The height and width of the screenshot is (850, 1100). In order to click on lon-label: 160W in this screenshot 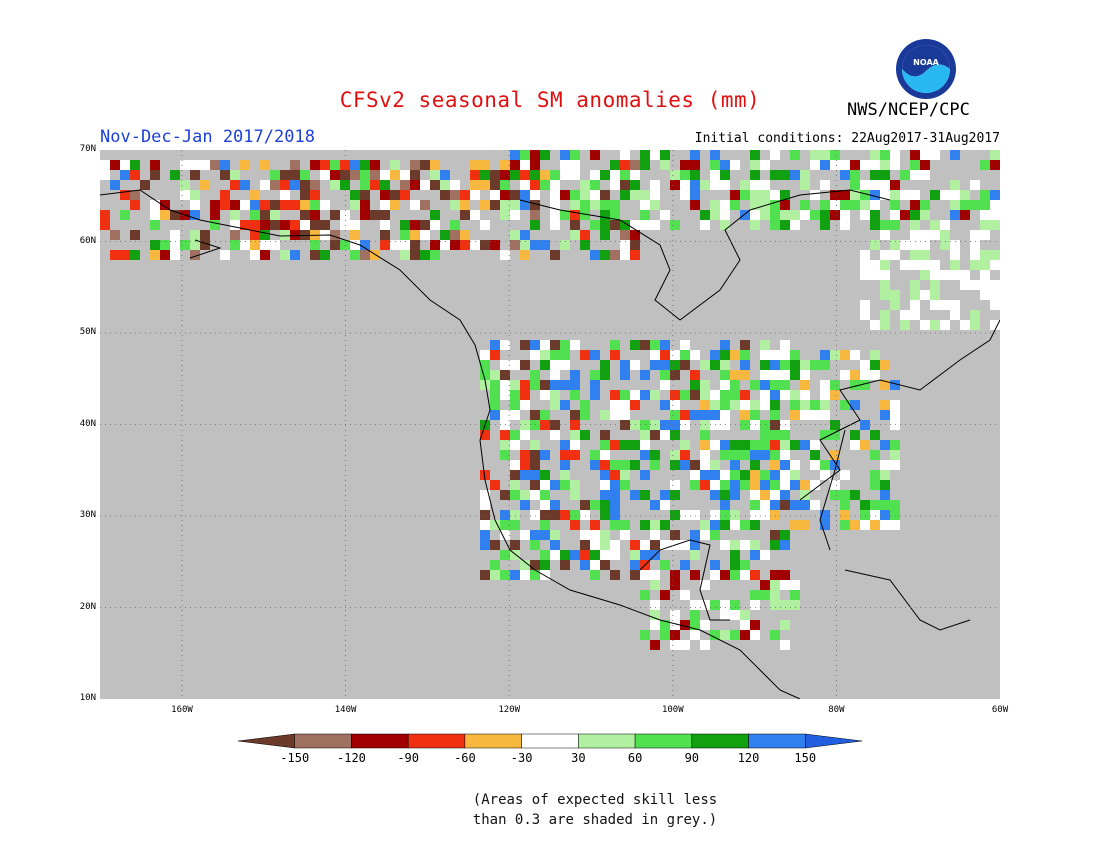, I will do `click(182, 710)`.